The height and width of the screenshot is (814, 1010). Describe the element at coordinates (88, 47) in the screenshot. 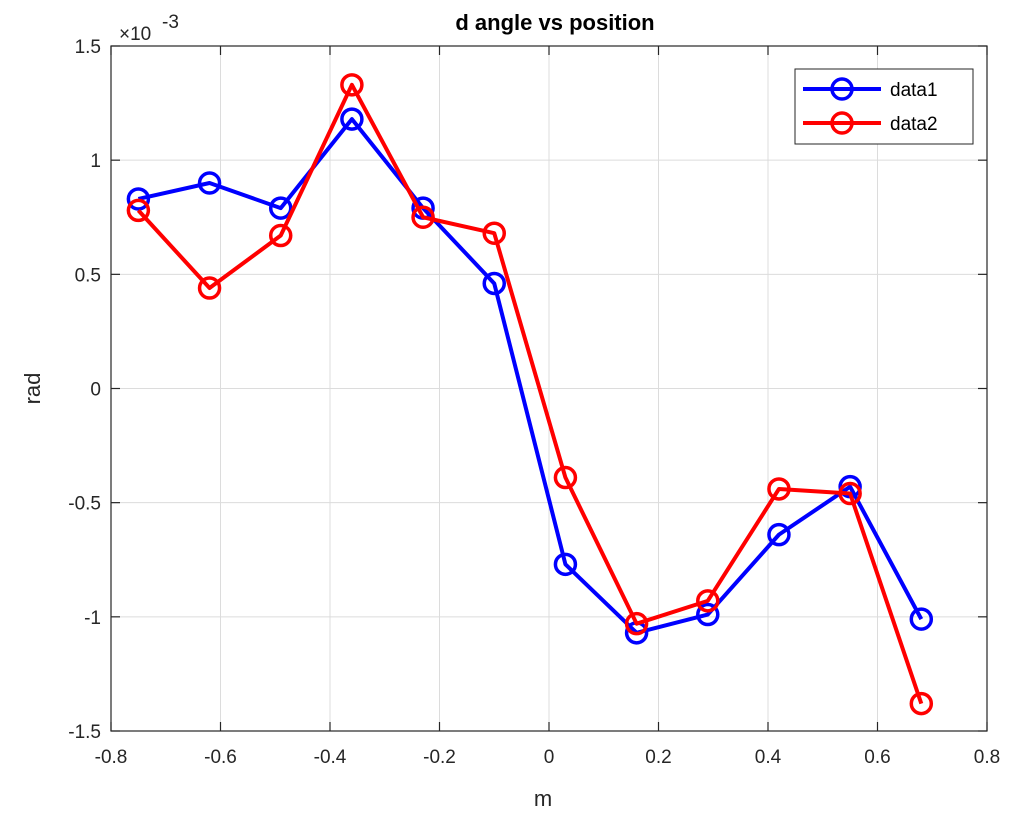

I see `y-tick-label: 1.5` at that location.